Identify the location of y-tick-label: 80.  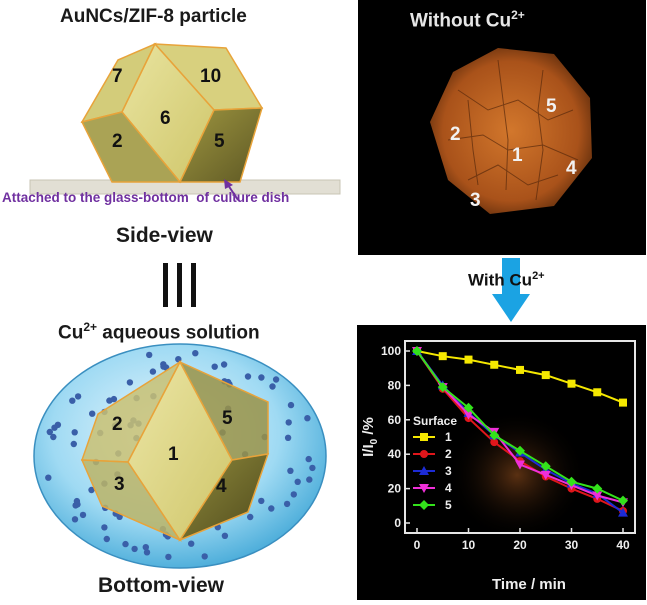
(395, 385).